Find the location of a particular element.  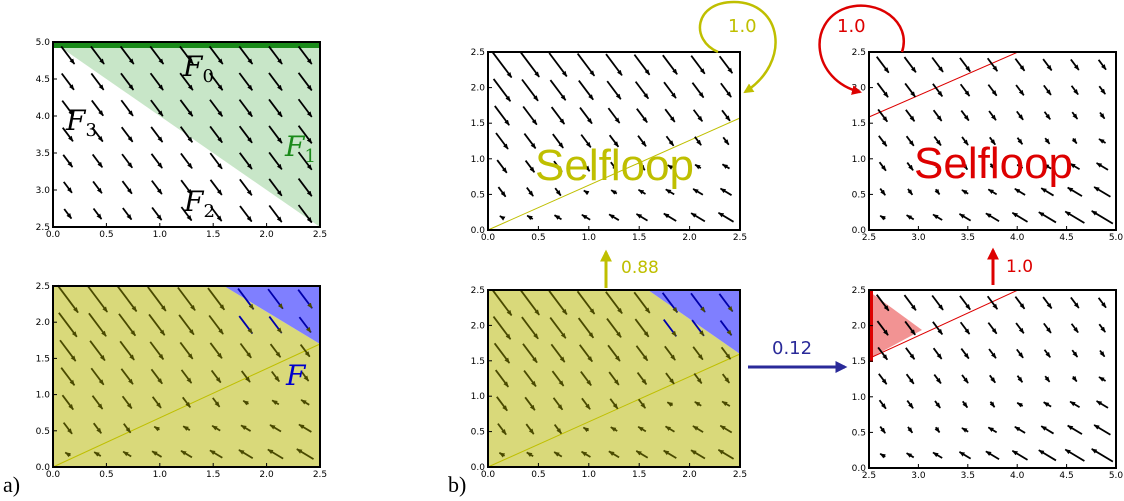

selfloop-prob-yellow: 1.0 is located at coordinates (742, 26).